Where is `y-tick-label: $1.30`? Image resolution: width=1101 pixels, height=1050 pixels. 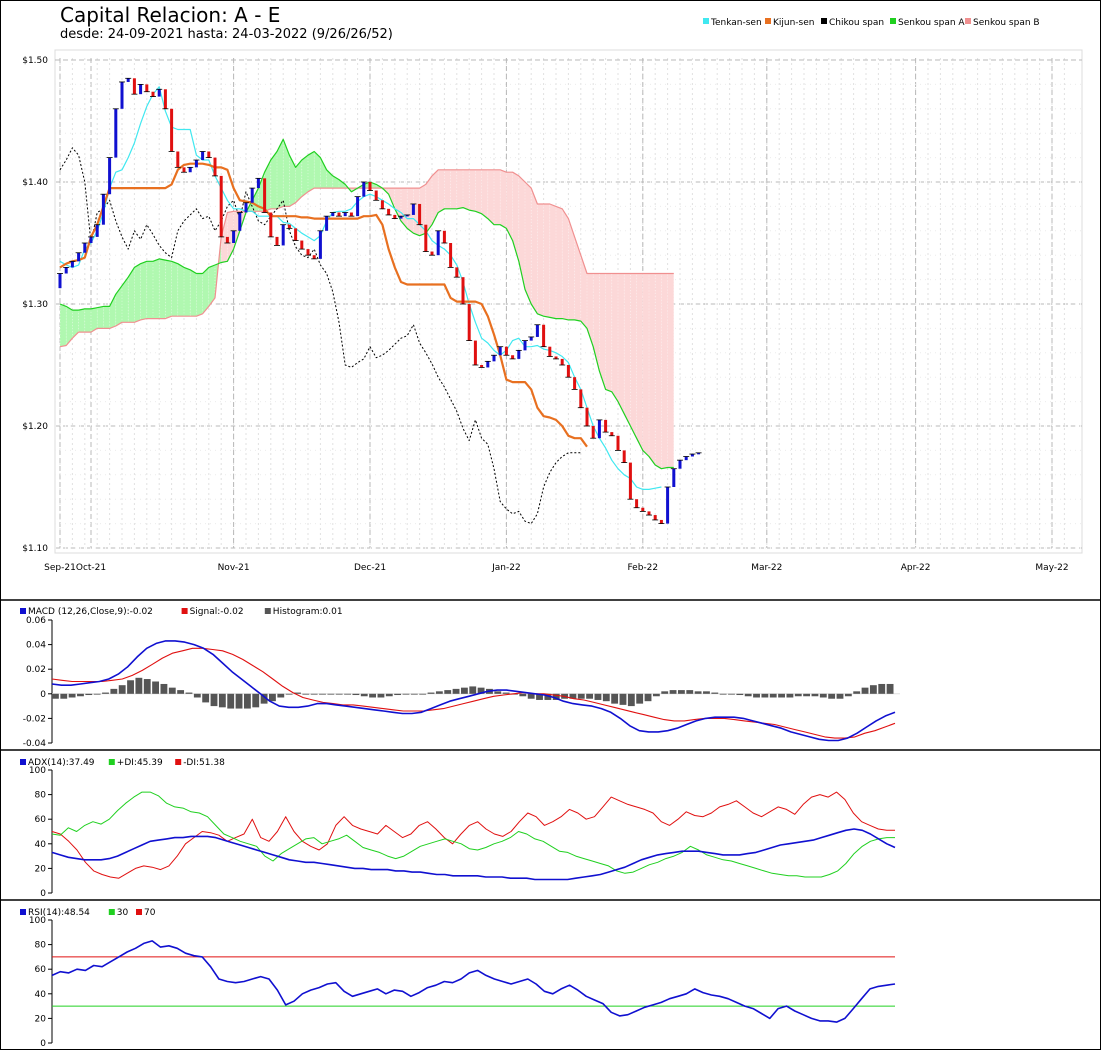
y-tick-label: $1.30 is located at coordinates (35, 305).